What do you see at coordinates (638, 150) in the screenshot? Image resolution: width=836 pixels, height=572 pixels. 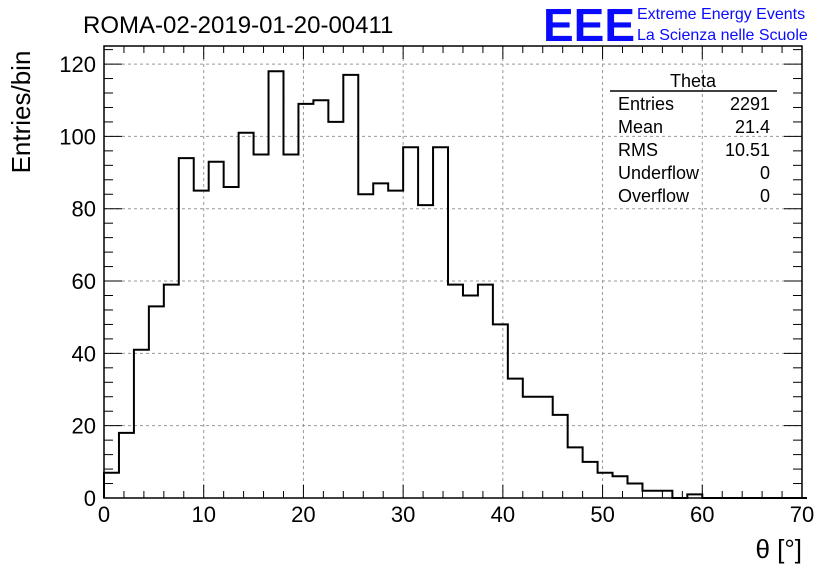 I see `stats-label: RMS` at bounding box center [638, 150].